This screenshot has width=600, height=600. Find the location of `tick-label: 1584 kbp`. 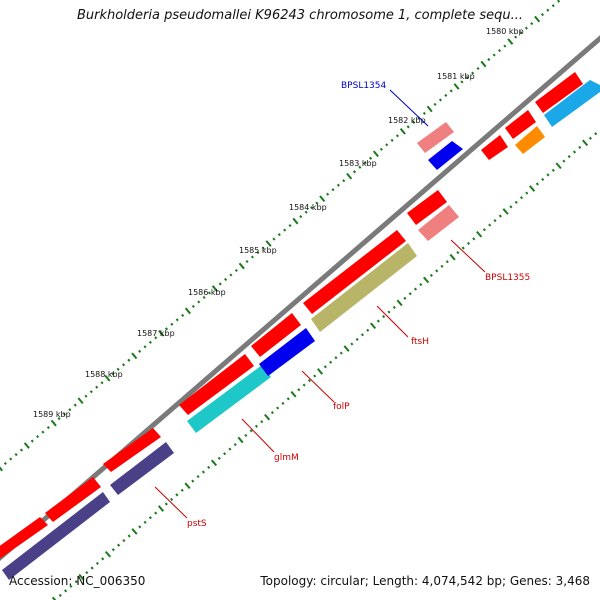

tick-label: 1584 kbp is located at coordinates (308, 207).